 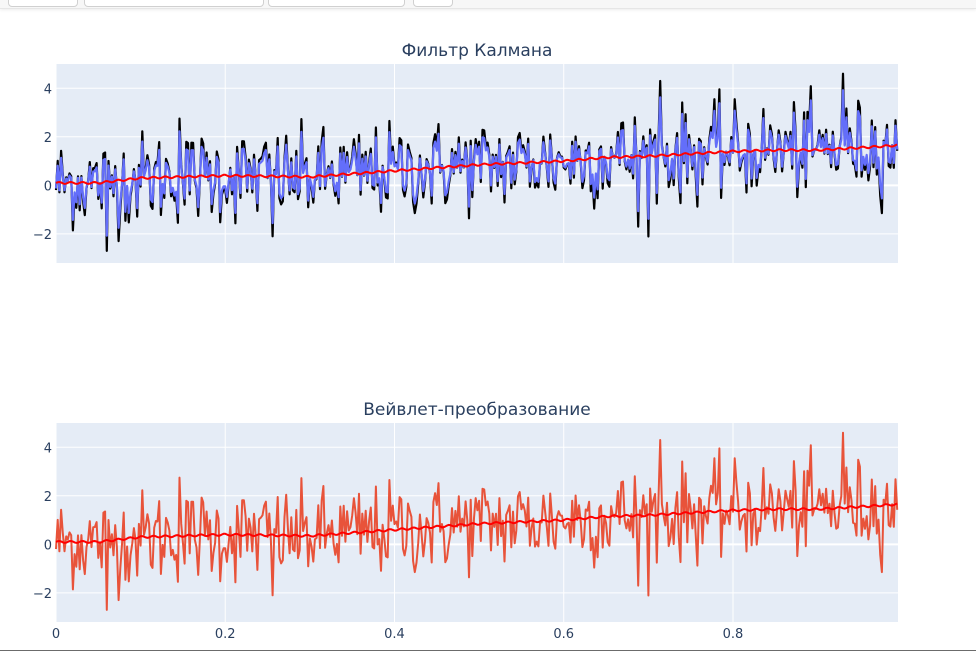 What do you see at coordinates (394, 634) in the screenshot?
I see `x-tick-label: 0.4` at bounding box center [394, 634].